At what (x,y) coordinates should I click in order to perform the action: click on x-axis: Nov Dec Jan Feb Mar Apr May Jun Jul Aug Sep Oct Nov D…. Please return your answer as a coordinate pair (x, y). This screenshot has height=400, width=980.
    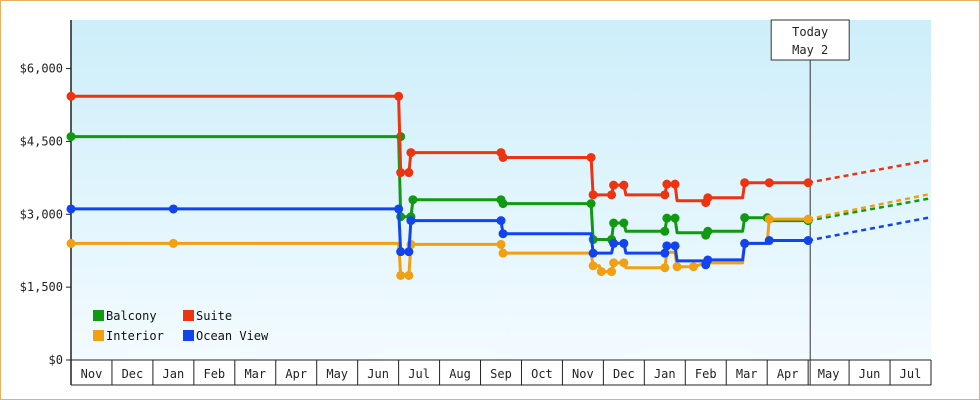
    Looking at the image, I should click on (501, 372).